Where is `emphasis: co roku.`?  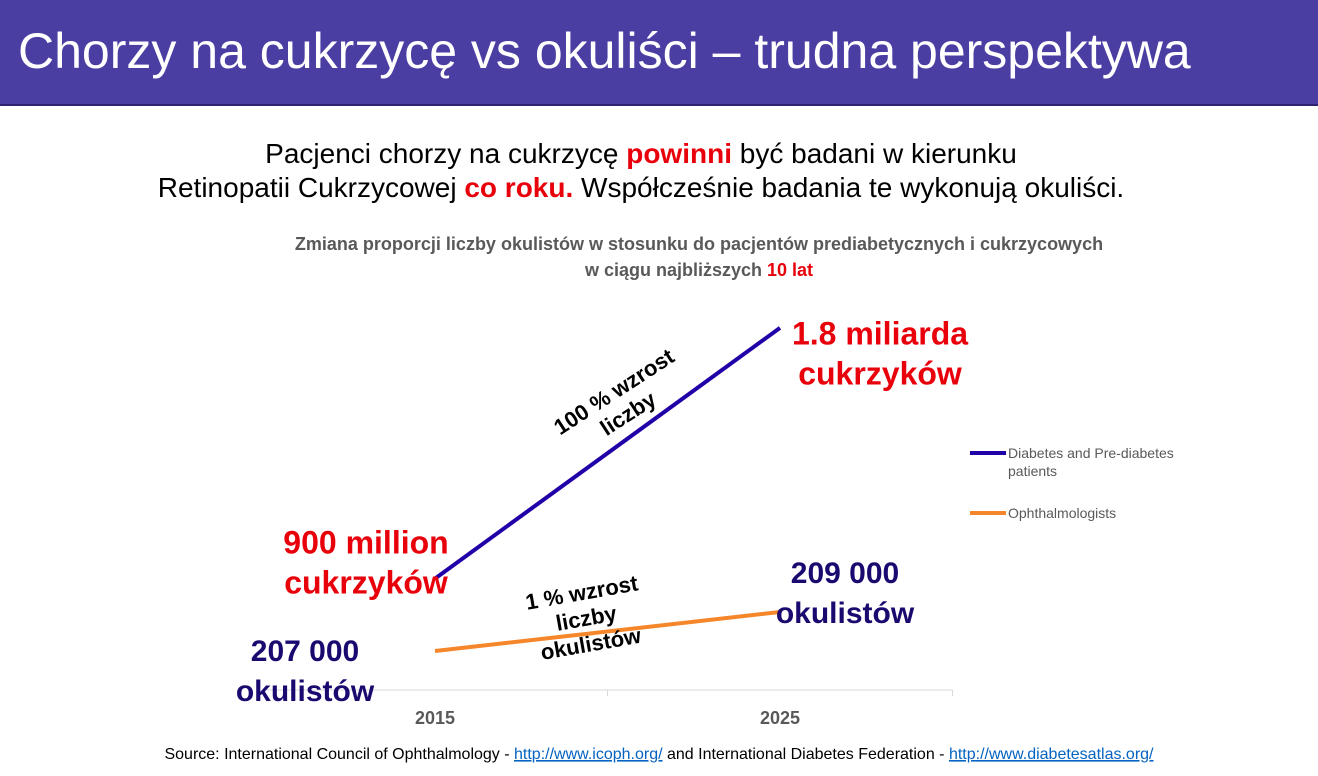 emphasis: co roku. is located at coordinates (518, 187).